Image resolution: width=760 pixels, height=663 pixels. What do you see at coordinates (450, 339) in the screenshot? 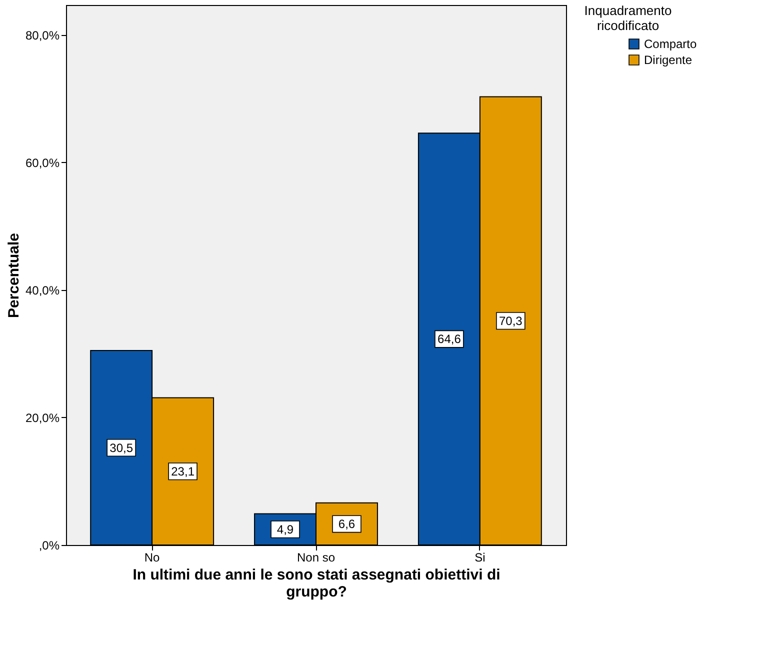
I see `data-label: 64,6` at bounding box center [450, 339].